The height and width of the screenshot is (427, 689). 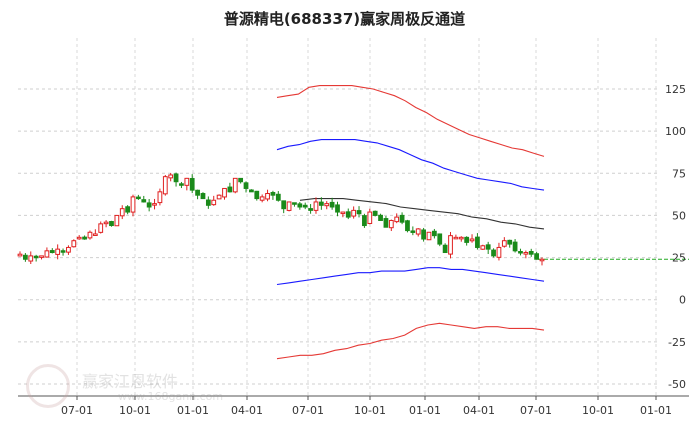 What do you see at coordinates (122, 387) in the screenshot?
I see `watermark: 赢家江恩软件 www.168gann.com` at bounding box center [122, 387].